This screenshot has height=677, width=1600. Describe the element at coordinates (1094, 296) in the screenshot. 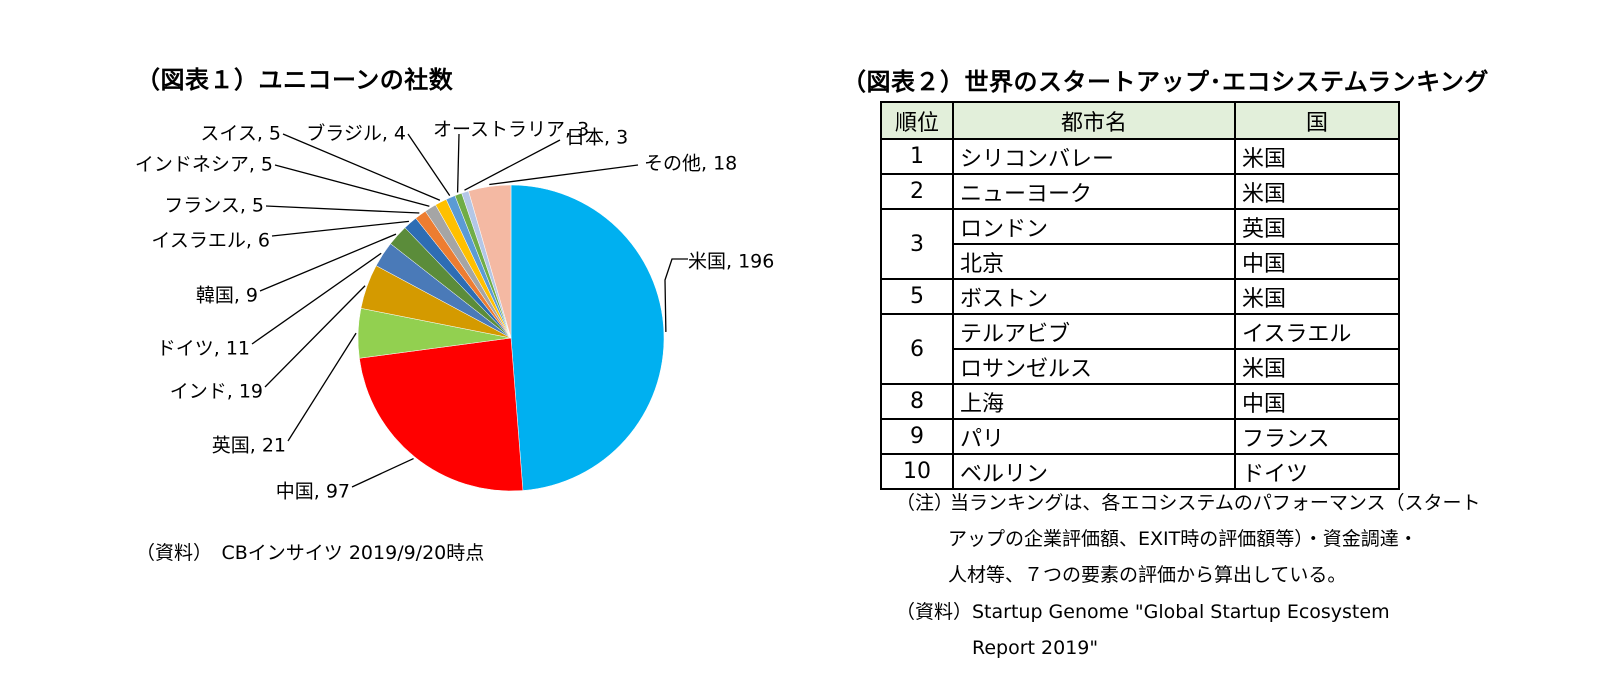

I see `city-cell: ボストン` at that location.